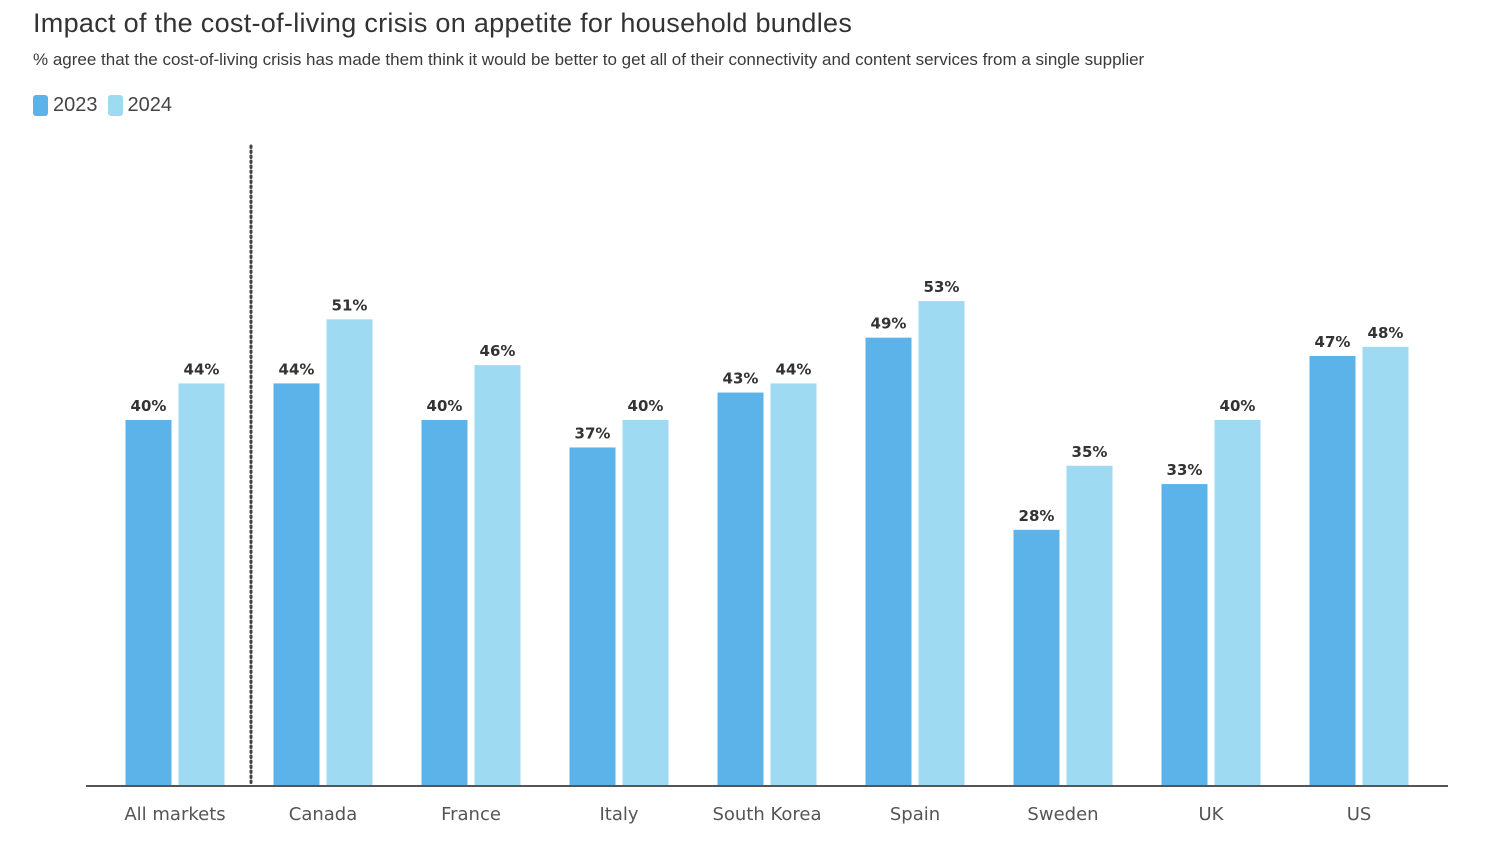 This screenshot has height=855, width=1491. I want to click on legend-swatch-2024, so click(115, 105).